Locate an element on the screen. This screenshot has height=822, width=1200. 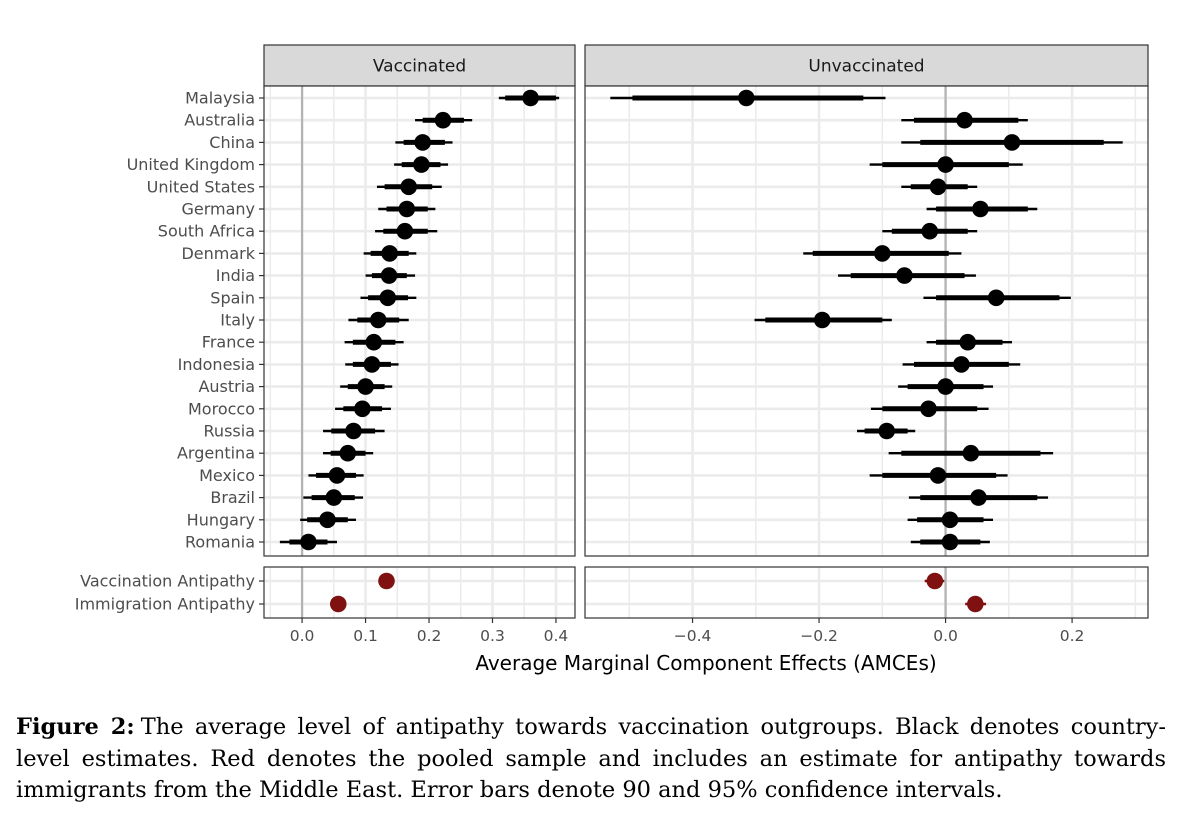
panel-unvaccinated-point-romania is located at coordinates (950, 542).